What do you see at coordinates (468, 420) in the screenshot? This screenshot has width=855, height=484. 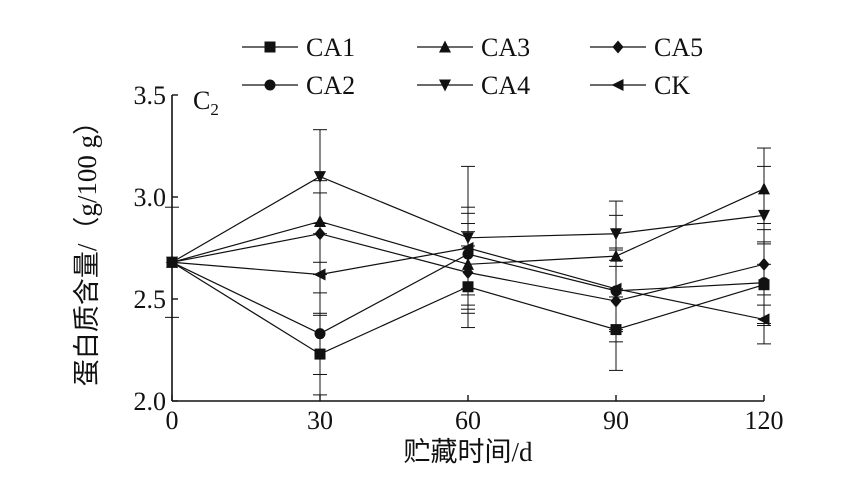 I see `x-tick-label: 60` at bounding box center [468, 420].